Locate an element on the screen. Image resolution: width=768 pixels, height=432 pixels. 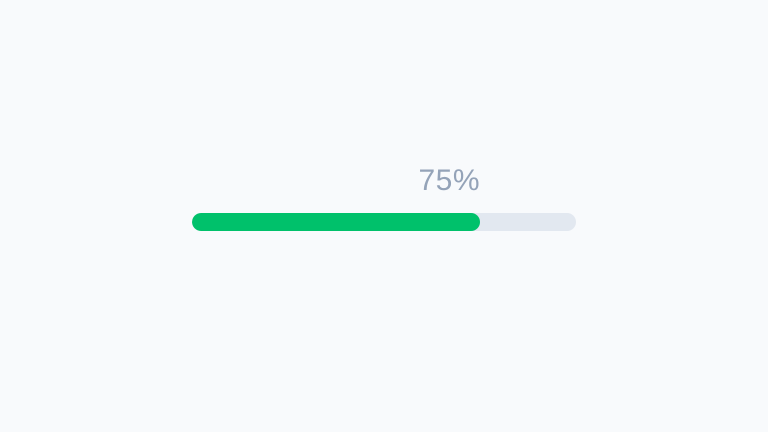
progress-percent-label: 75% is located at coordinates (449, 180).